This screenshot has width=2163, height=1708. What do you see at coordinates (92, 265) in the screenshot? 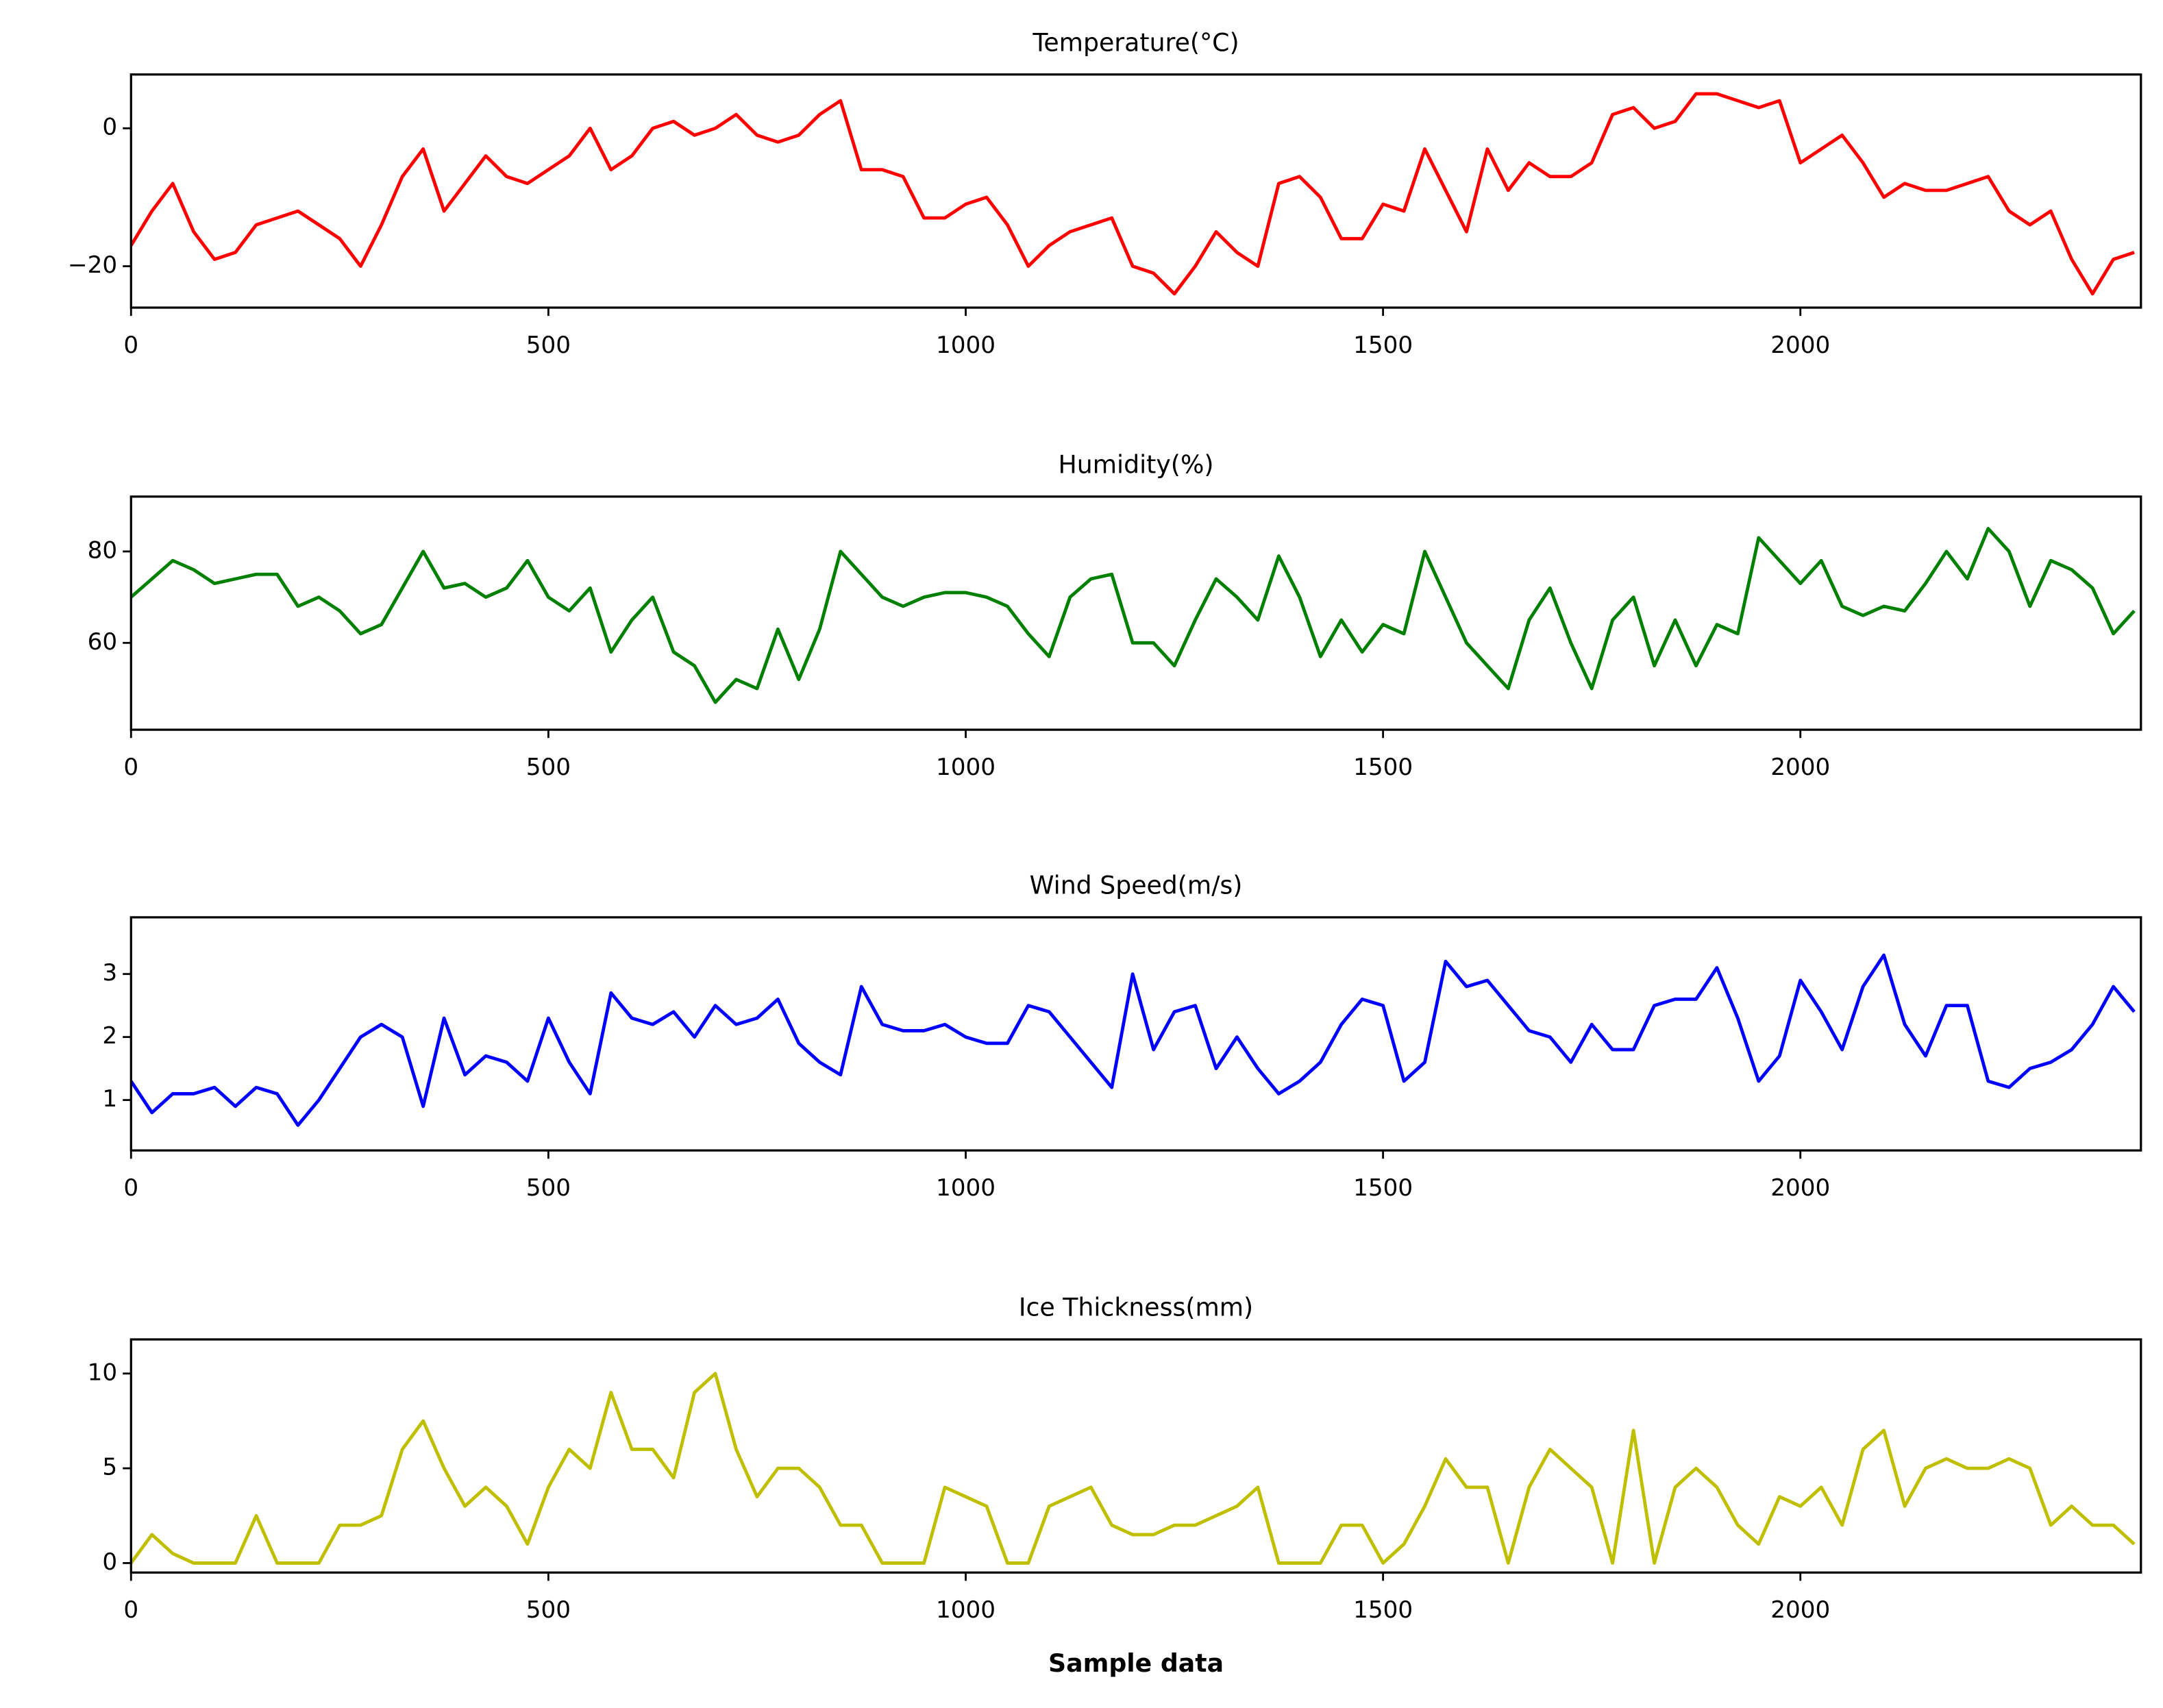
I see `y-tick-label: −20` at bounding box center [92, 265].